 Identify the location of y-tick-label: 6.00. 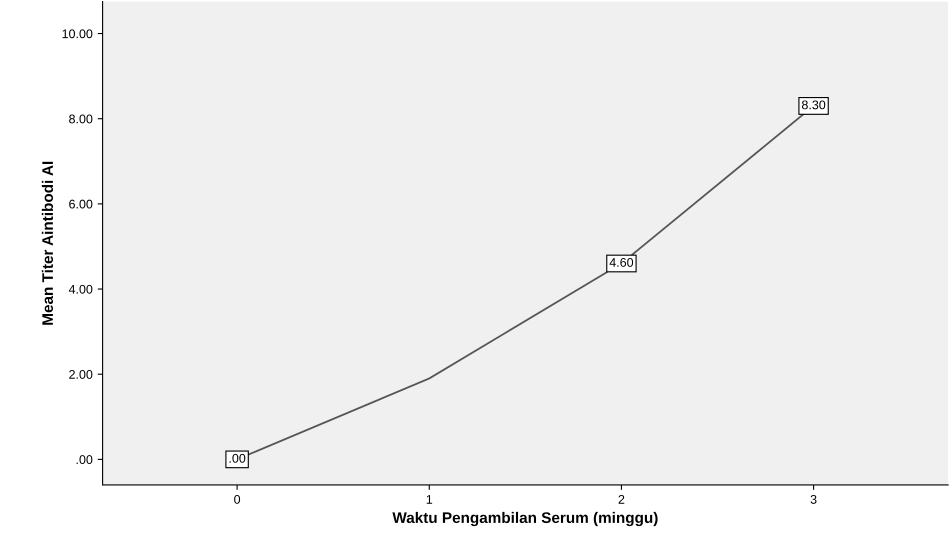
(80, 204).